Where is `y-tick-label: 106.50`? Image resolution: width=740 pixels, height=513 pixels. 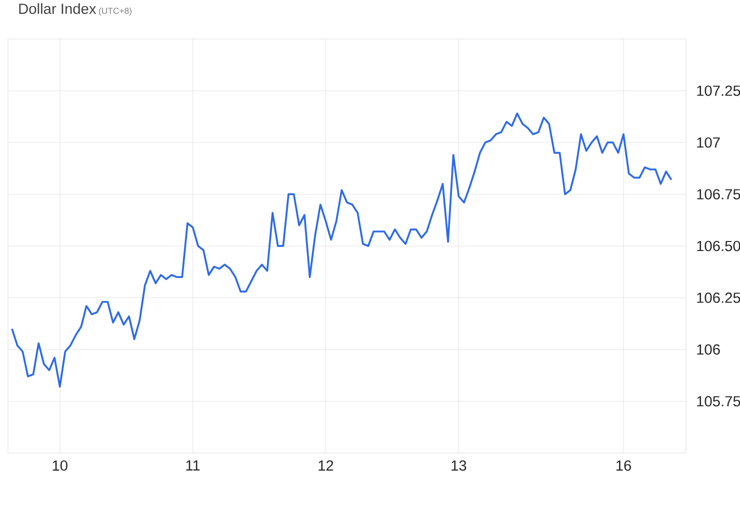 y-tick-label: 106.50 is located at coordinates (718, 246).